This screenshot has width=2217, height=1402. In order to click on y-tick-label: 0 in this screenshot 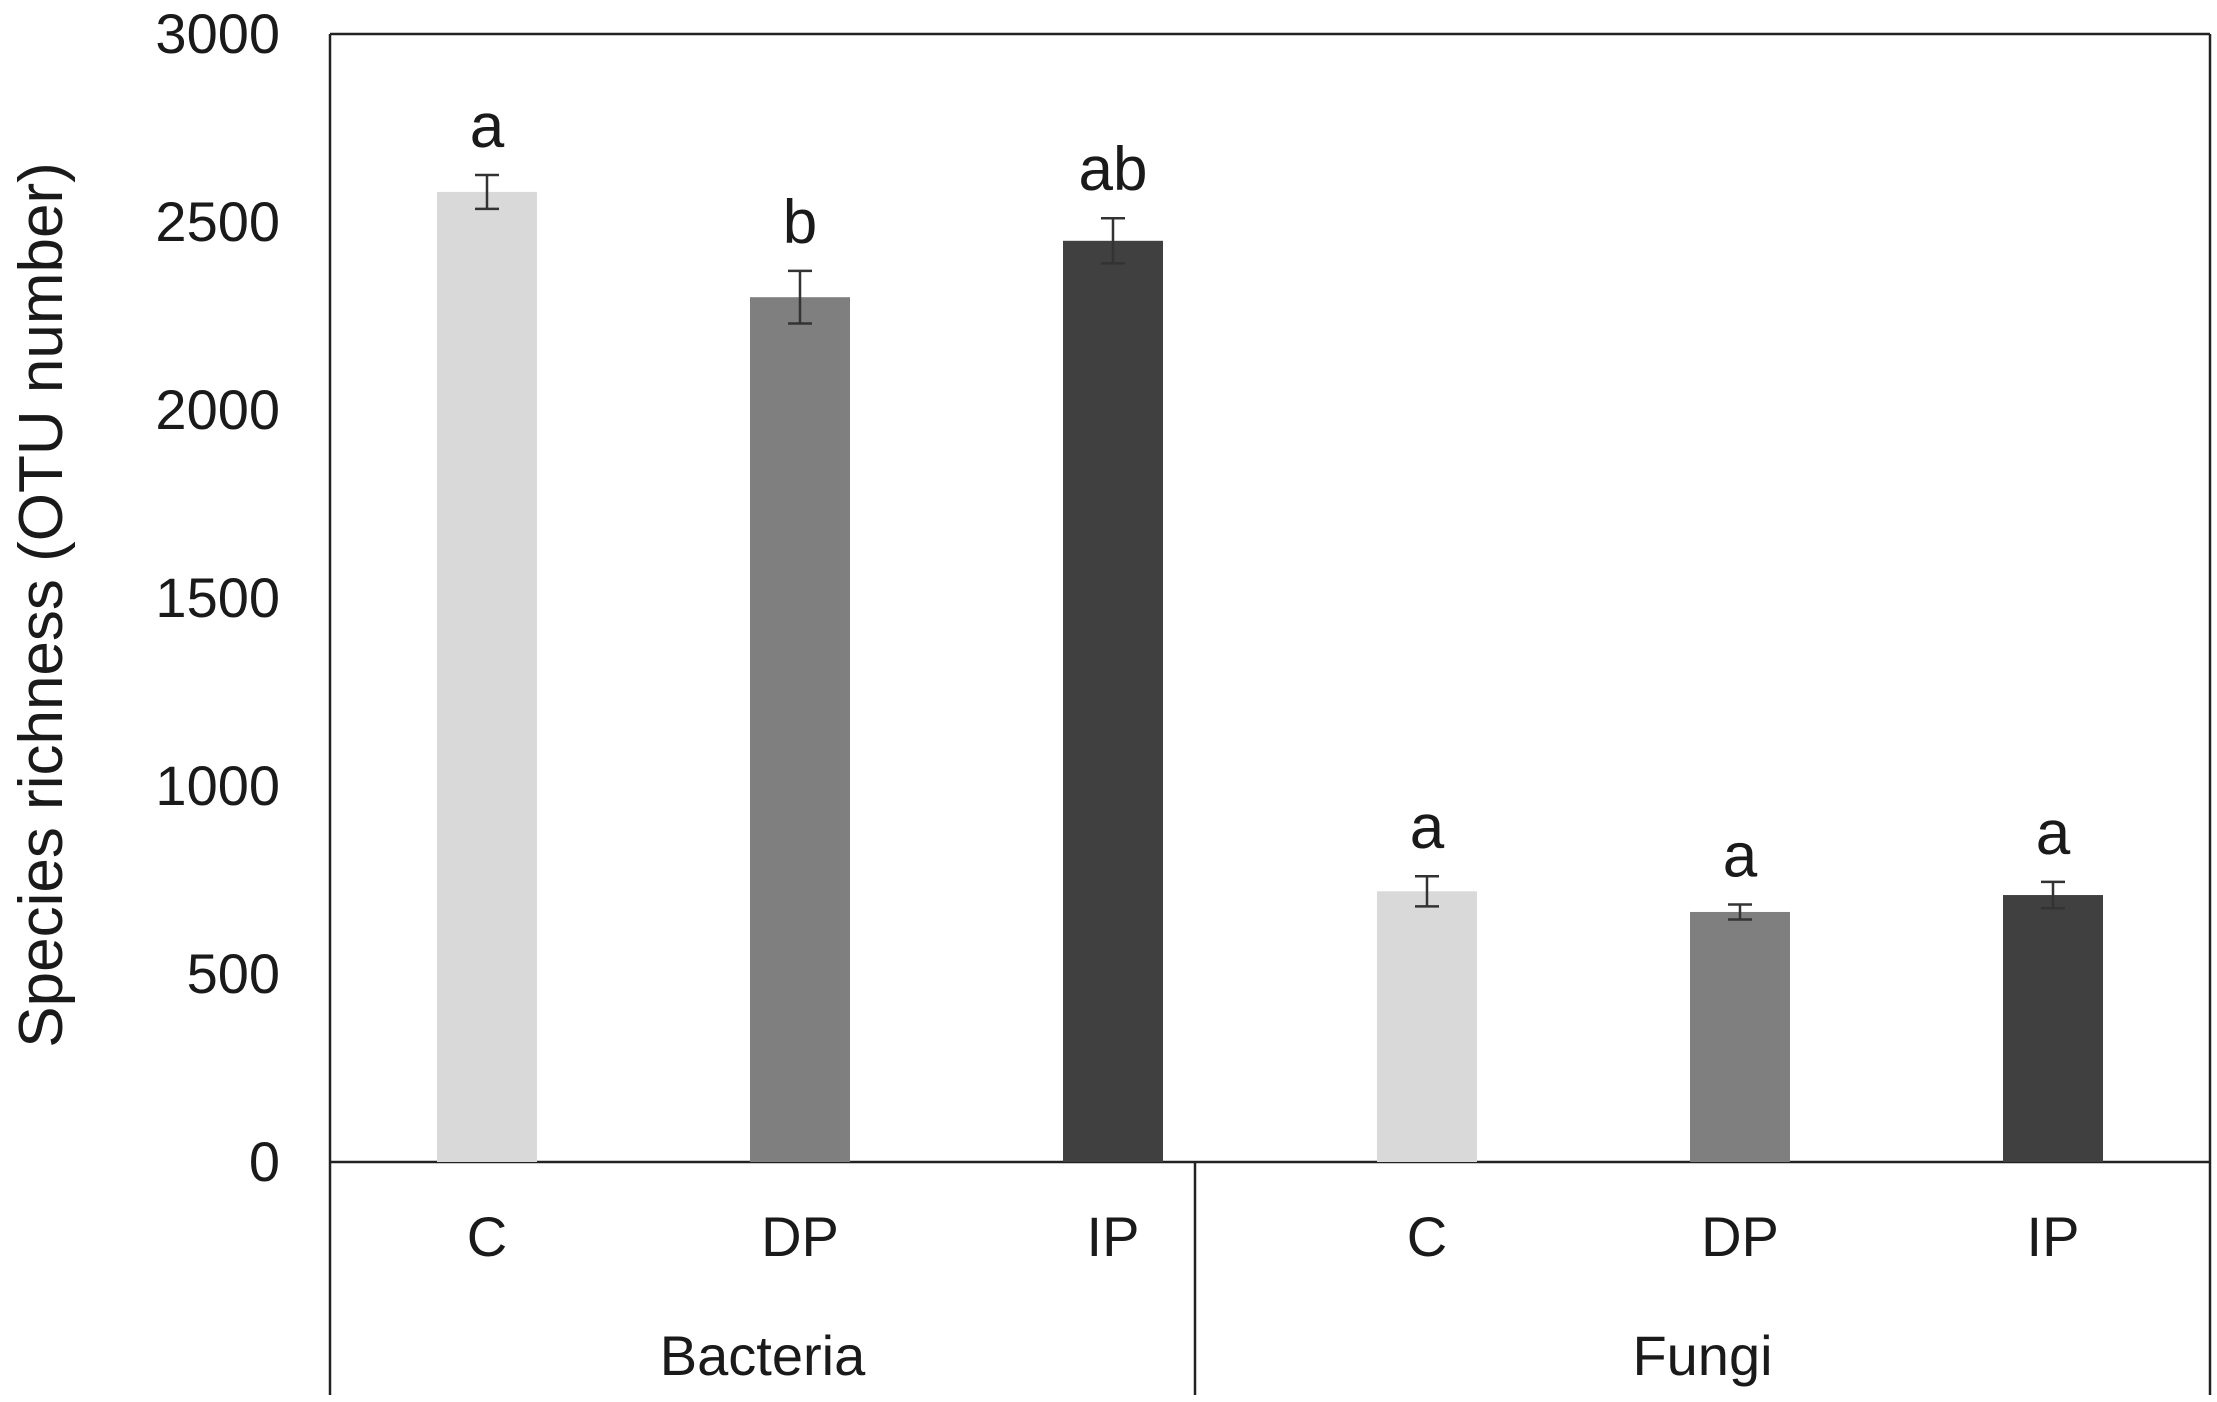, I will do `click(264, 1161)`.